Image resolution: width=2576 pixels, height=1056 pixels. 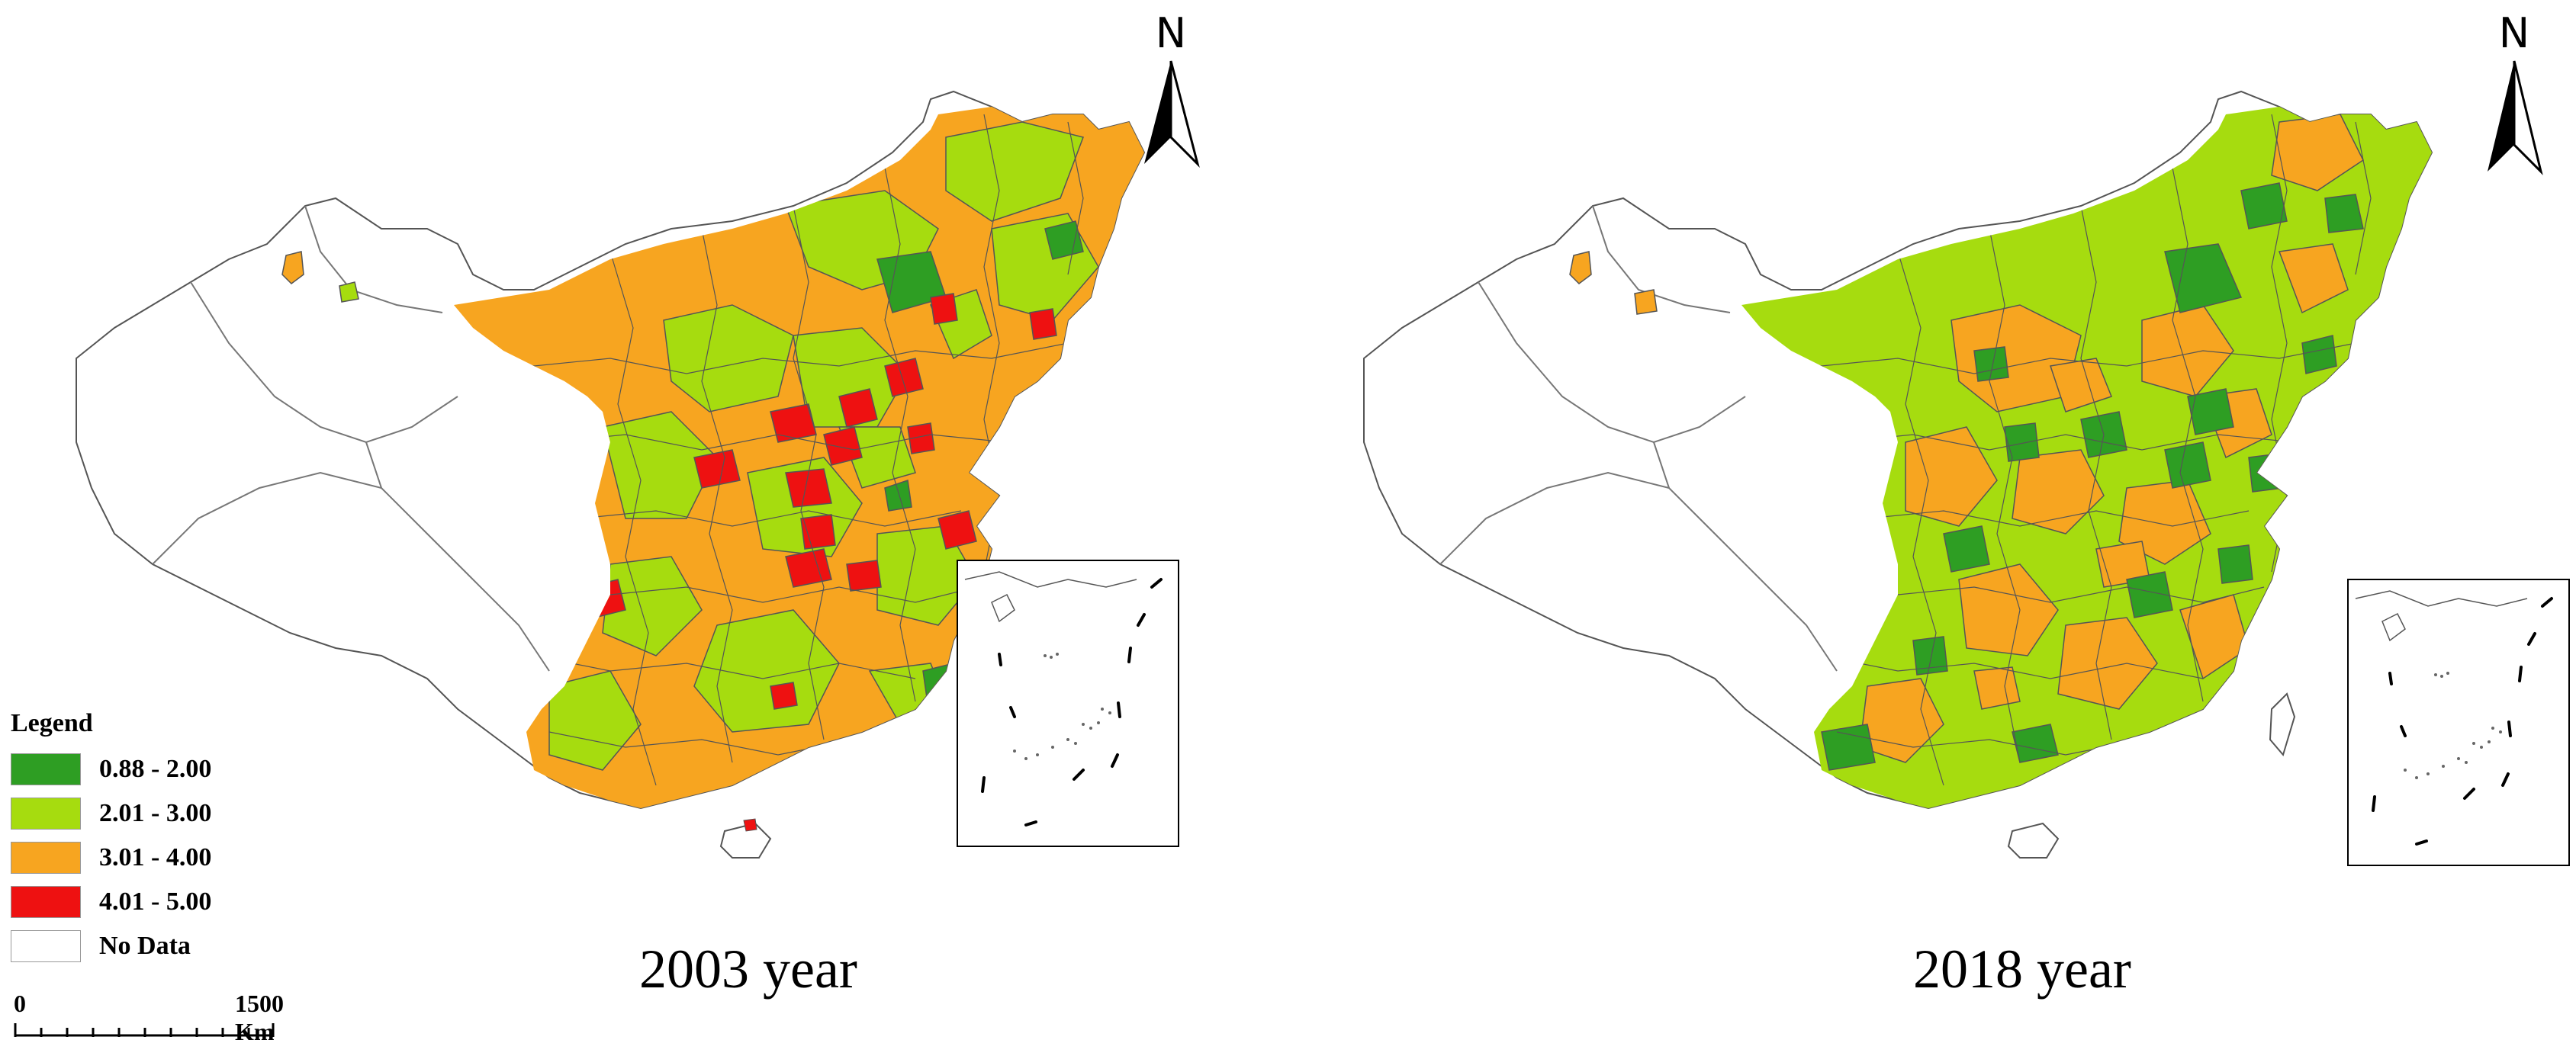 What do you see at coordinates (155, 857) in the screenshot?
I see `legend-label: 3.01 - 4.00` at bounding box center [155, 857].